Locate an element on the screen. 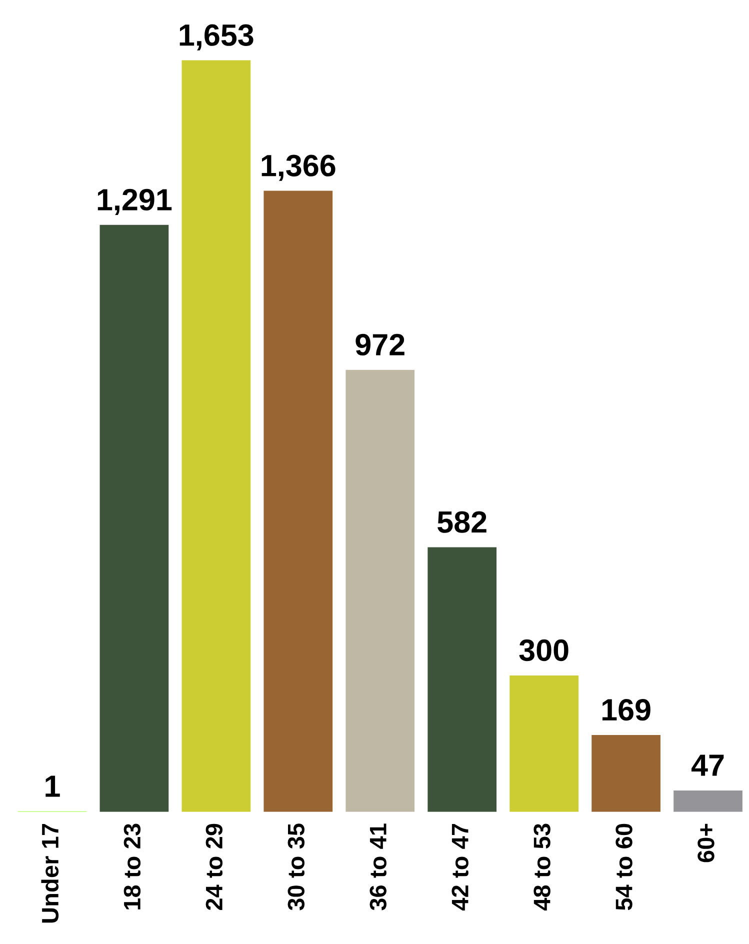 This screenshot has height=944, width=749. x-tick-label: 60+ is located at coordinates (706, 843).